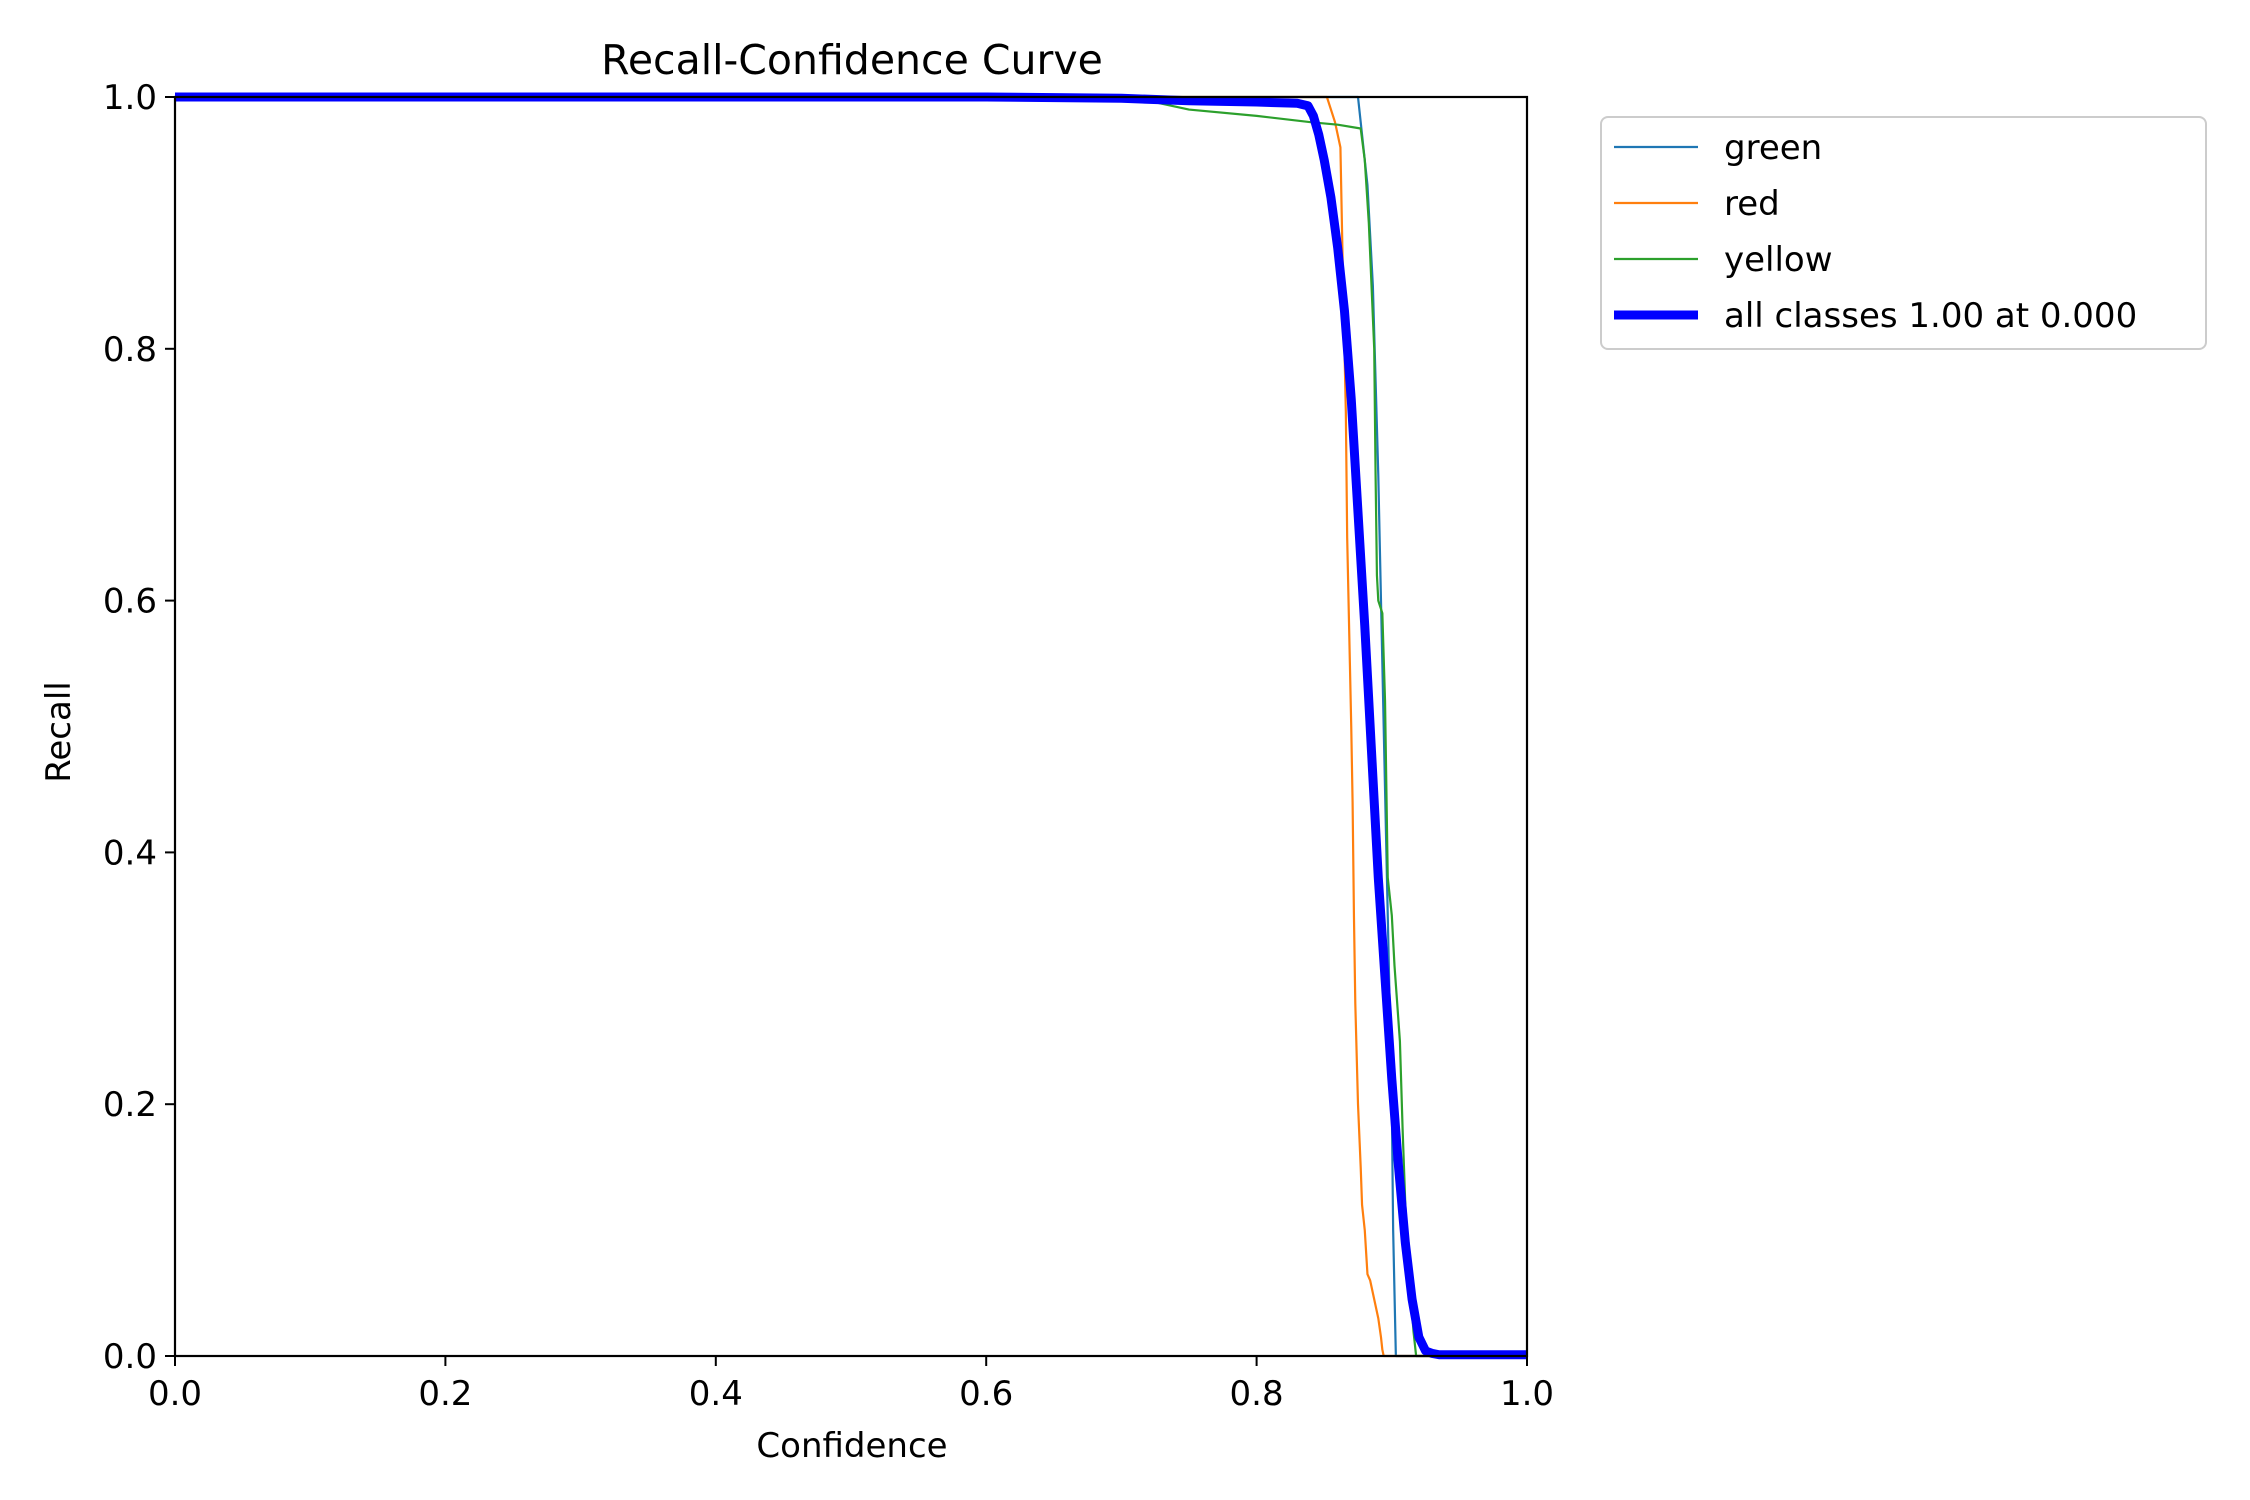 This screenshot has width=2250, height=1500. I want to click on legend-label-3: all classes 1.00 at 0.000, so click(1930, 316).